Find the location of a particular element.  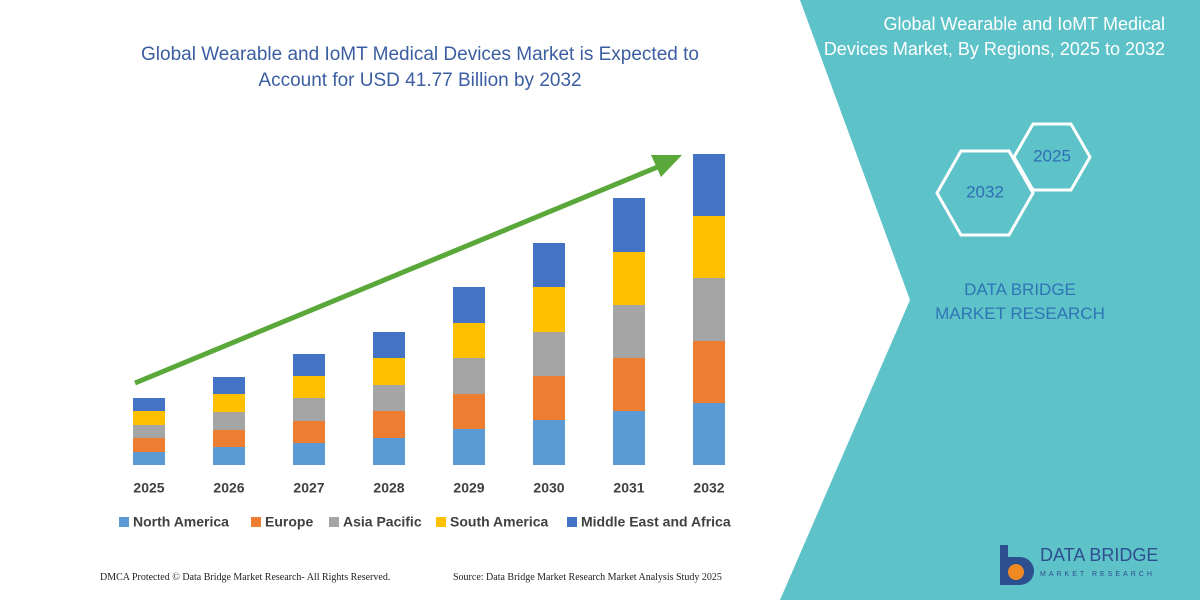

x-tick-label: 2028 is located at coordinates (388, 488).